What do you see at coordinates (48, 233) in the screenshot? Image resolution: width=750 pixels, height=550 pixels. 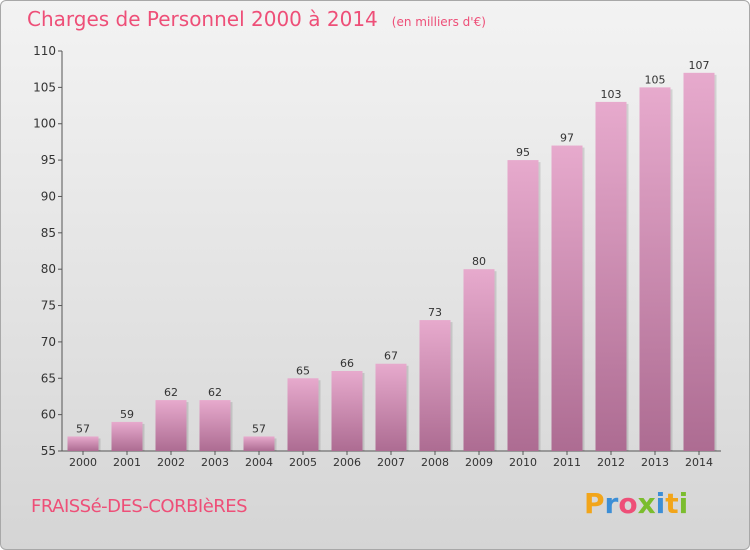 I see `y-tick-label: 85` at bounding box center [48, 233].